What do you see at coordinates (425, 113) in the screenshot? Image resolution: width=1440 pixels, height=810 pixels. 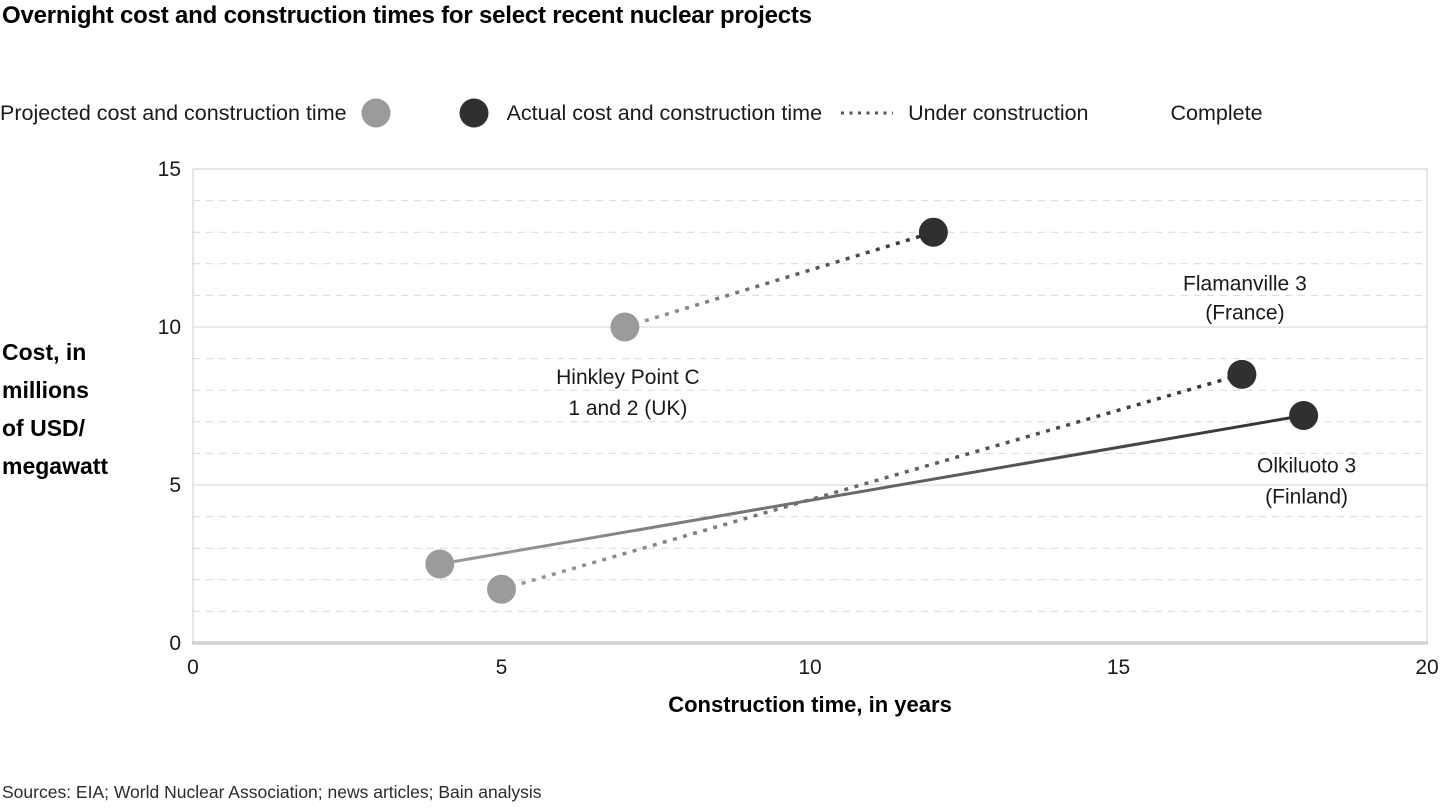 I see `legend-projected-actual-sample` at bounding box center [425, 113].